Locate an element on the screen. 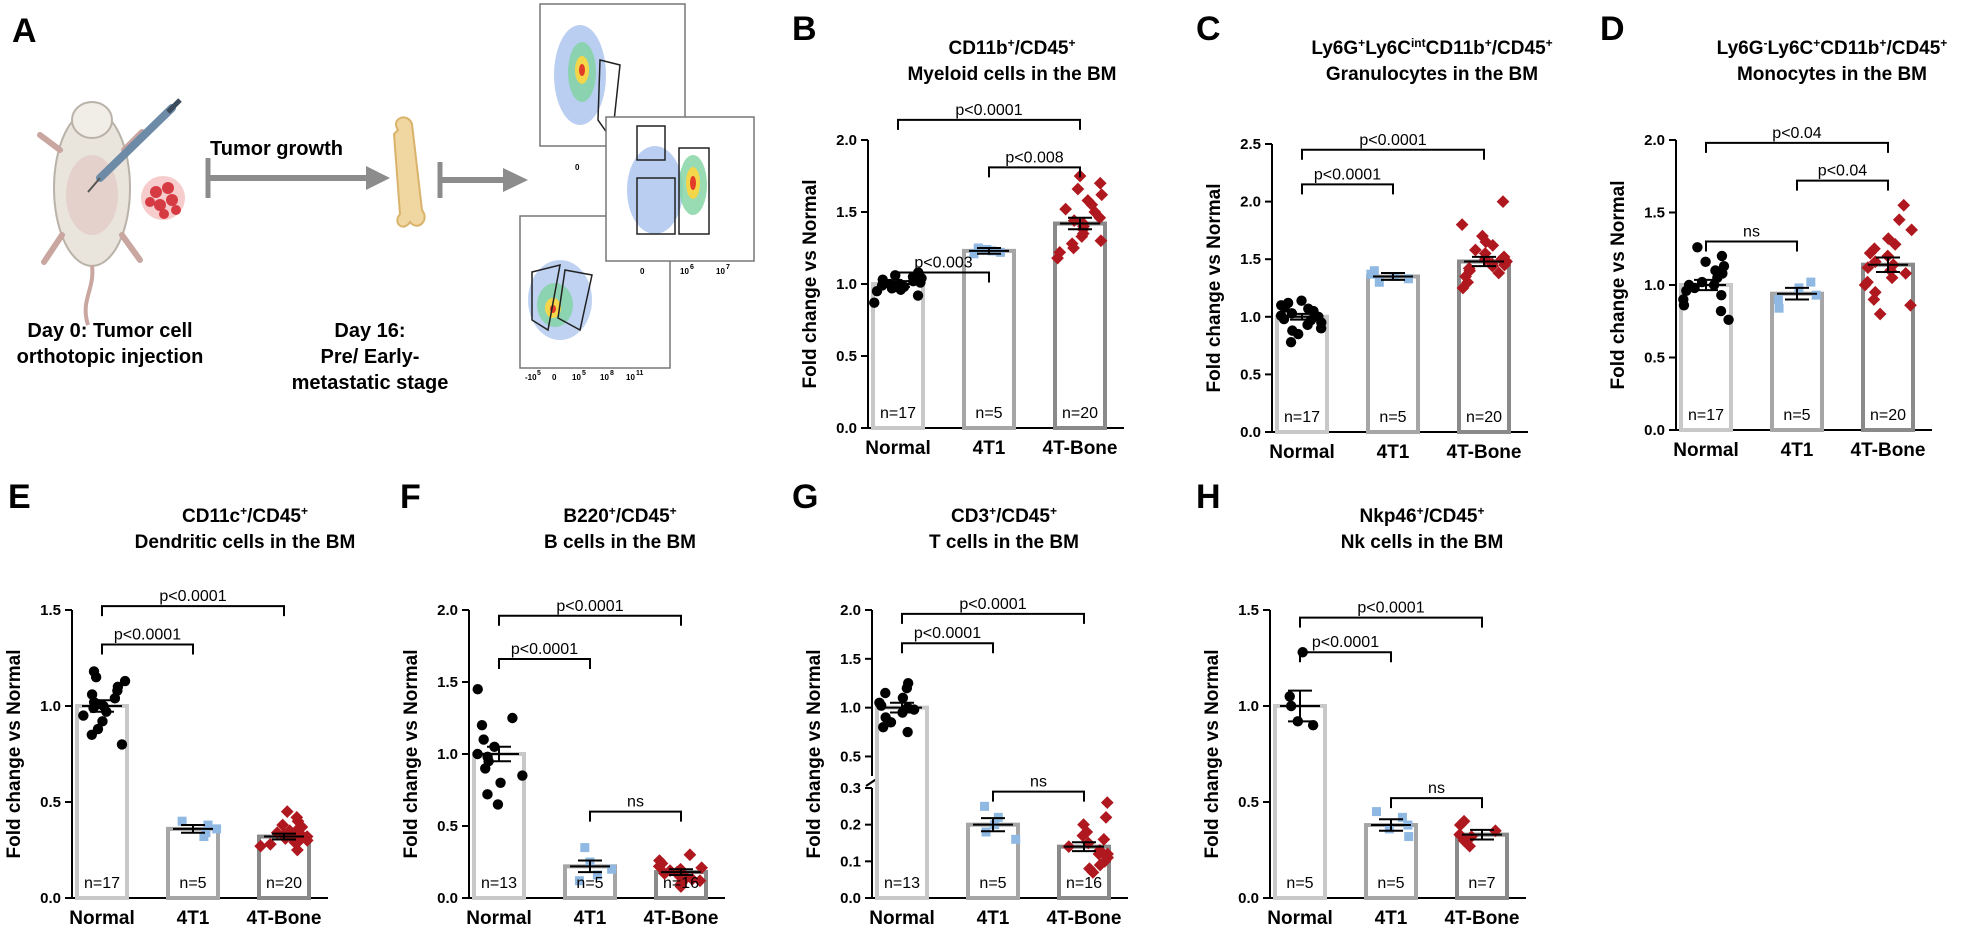 The height and width of the screenshot is (938, 1984). chart-subtitle: Nk cells in the BM is located at coordinates (1422, 542).